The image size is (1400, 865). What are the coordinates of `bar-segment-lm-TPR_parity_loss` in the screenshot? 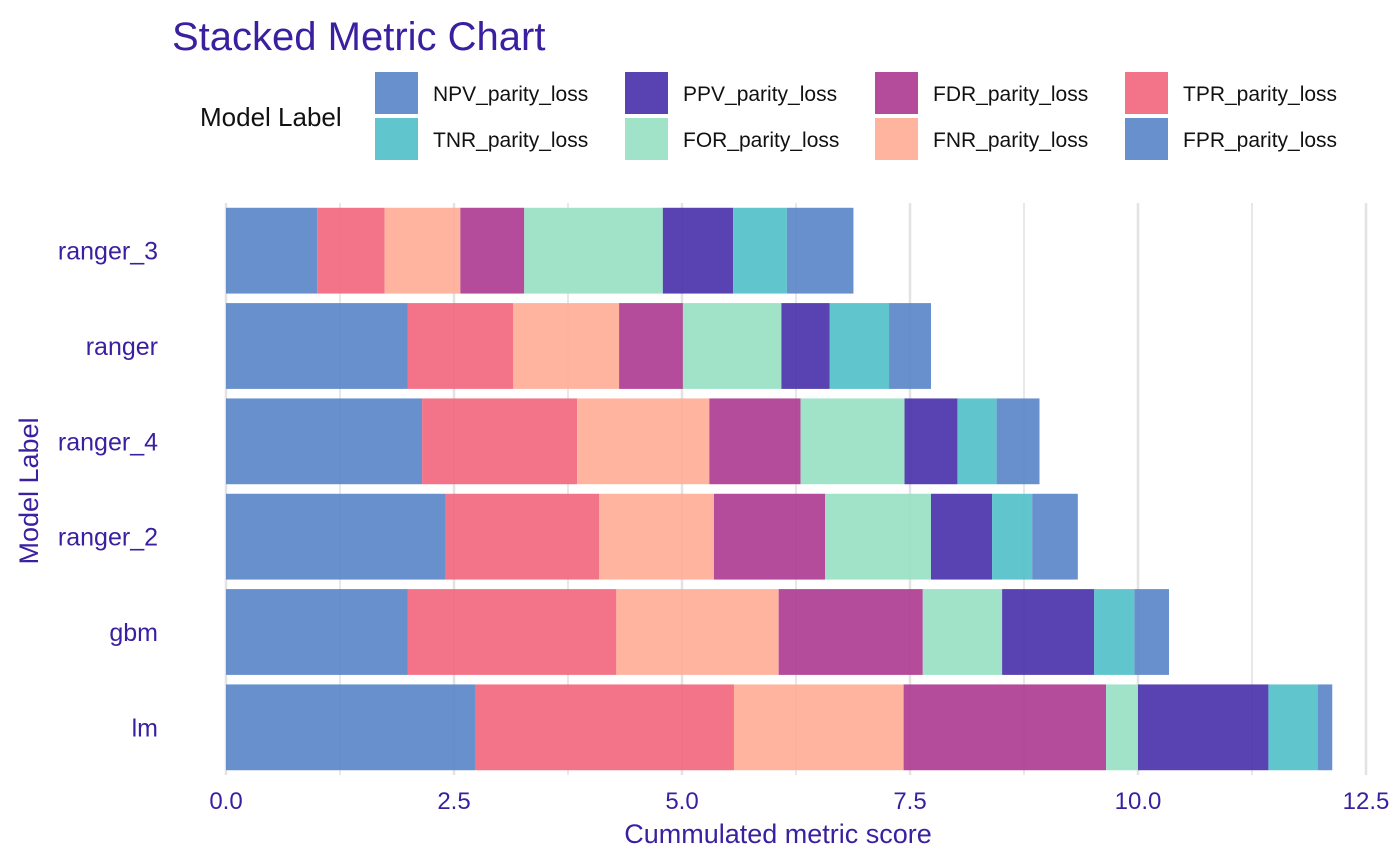 It's located at (604, 727).